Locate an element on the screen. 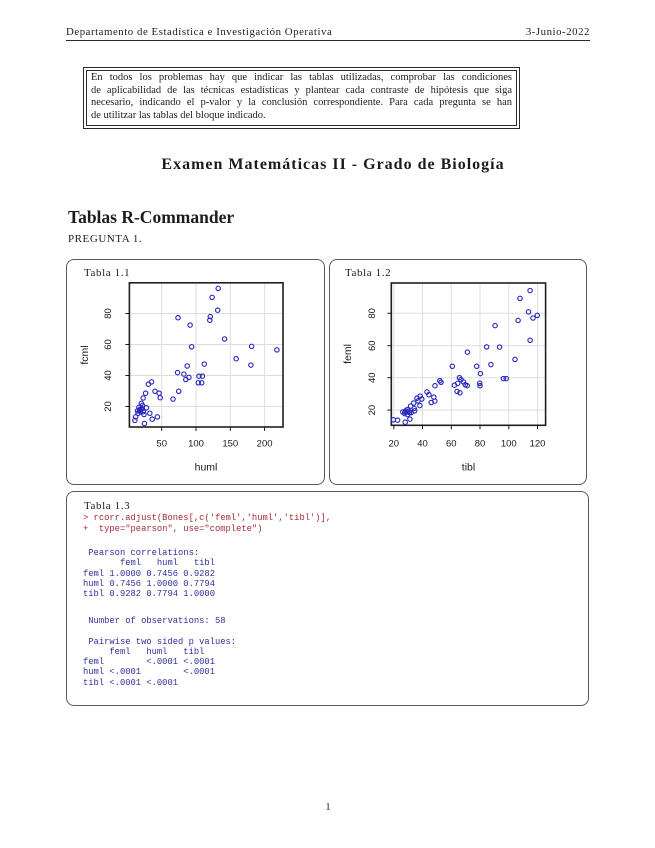  svg-text: feml is located at coordinates (348, 354).